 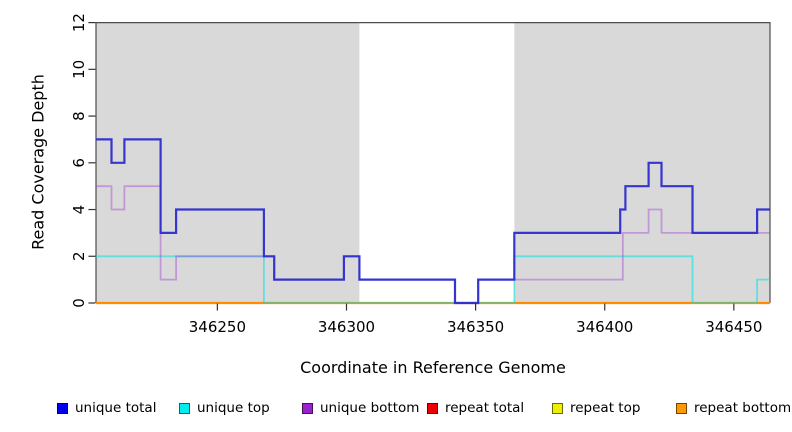 I want to click on x-axis-title: Coordinate in Reference Genome, so click(x=433, y=367).